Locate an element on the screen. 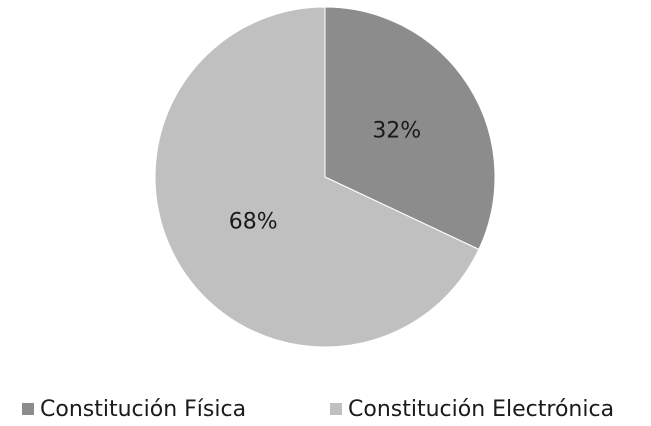  legend-label: Constitución Física is located at coordinates (143, 409).